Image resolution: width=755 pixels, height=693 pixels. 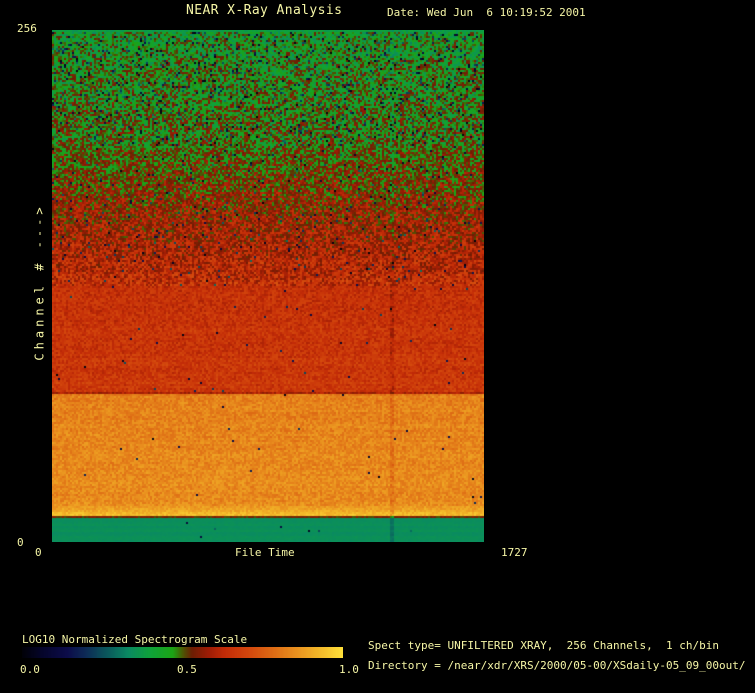 What do you see at coordinates (30, 669) in the screenshot?
I see `colorbar-tick-min: 0.0` at bounding box center [30, 669].